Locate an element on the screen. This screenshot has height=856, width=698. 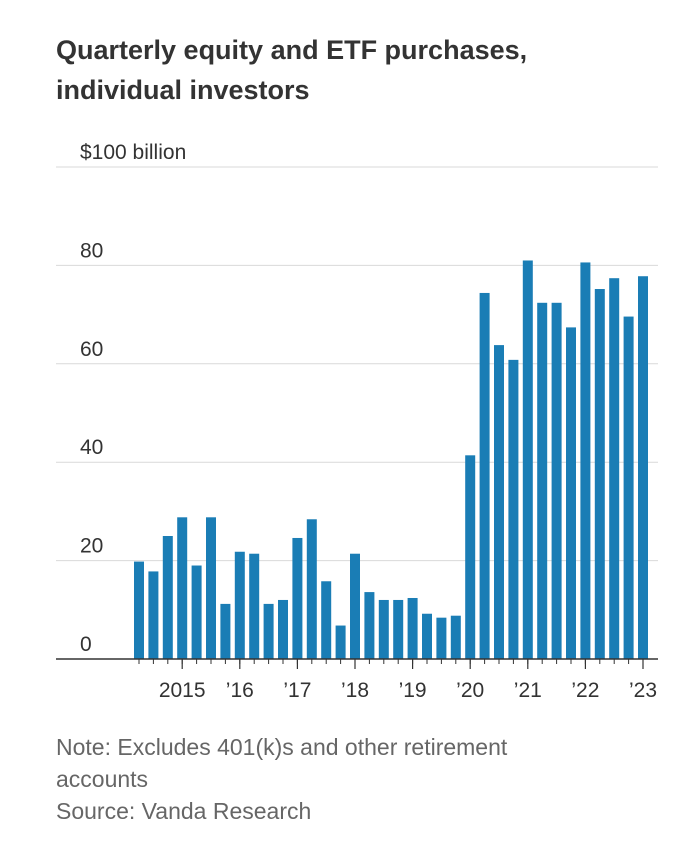
y-tick-label-0: 0 is located at coordinates (86, 644).